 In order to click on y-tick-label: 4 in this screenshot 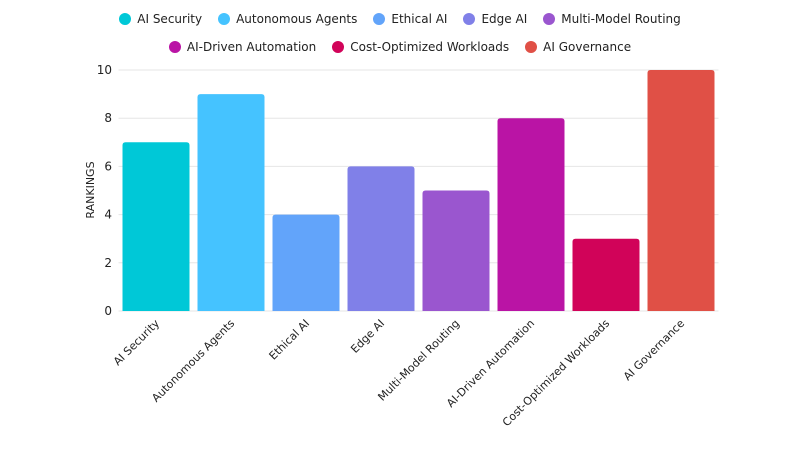, I will do `click(108, 215)`.